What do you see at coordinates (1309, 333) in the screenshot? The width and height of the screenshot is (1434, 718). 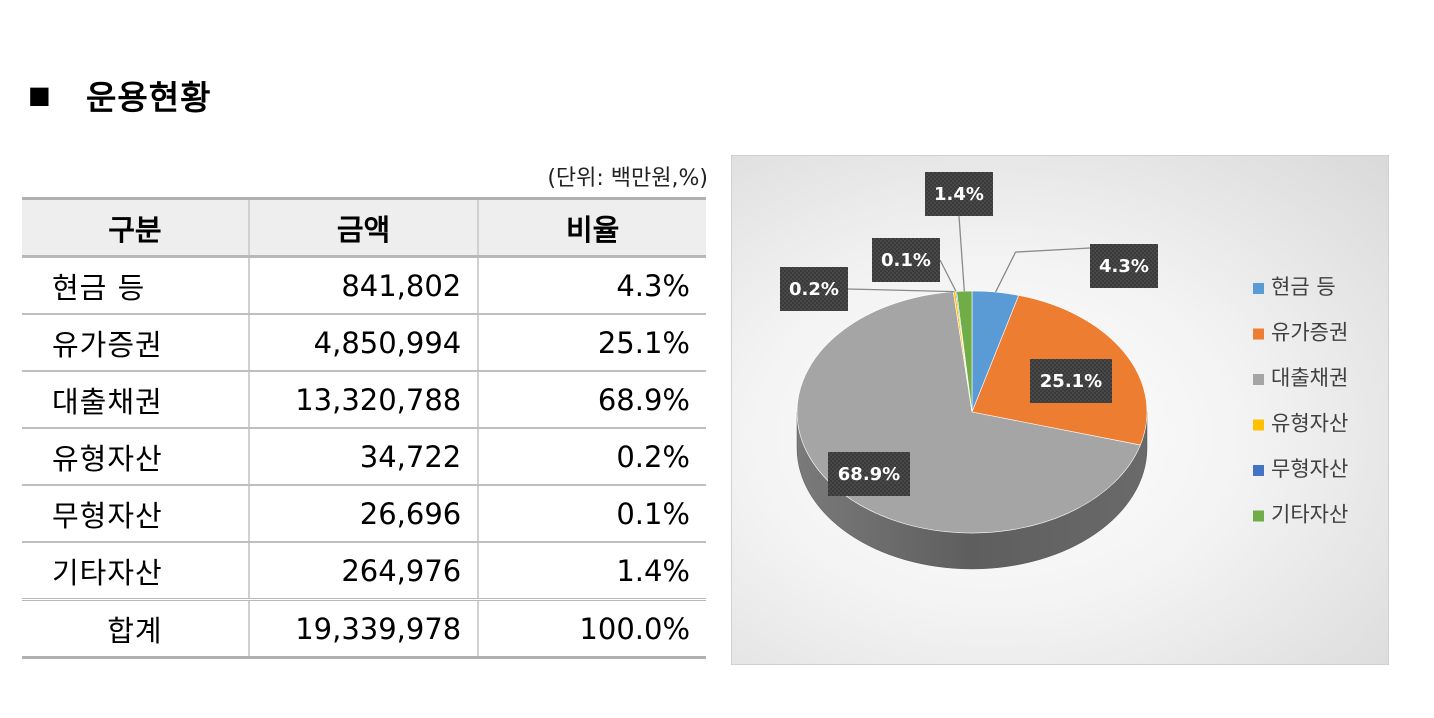 I see `legend-item-1: 유가증권` at bounding box center [1309, 333].